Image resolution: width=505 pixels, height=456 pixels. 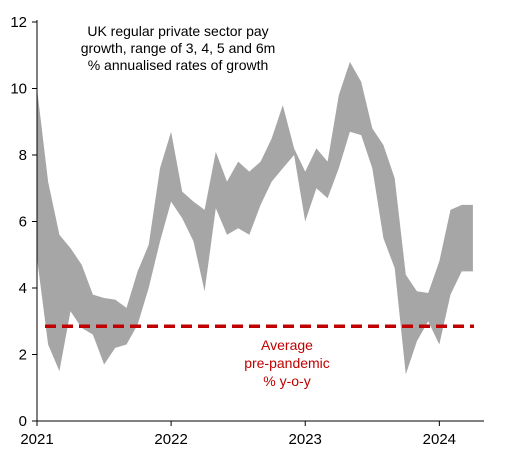 What do you see at coordinates (23, 355) in the screenshot?
I see `y-tick-label: 2` at bounding box center [23, 355].